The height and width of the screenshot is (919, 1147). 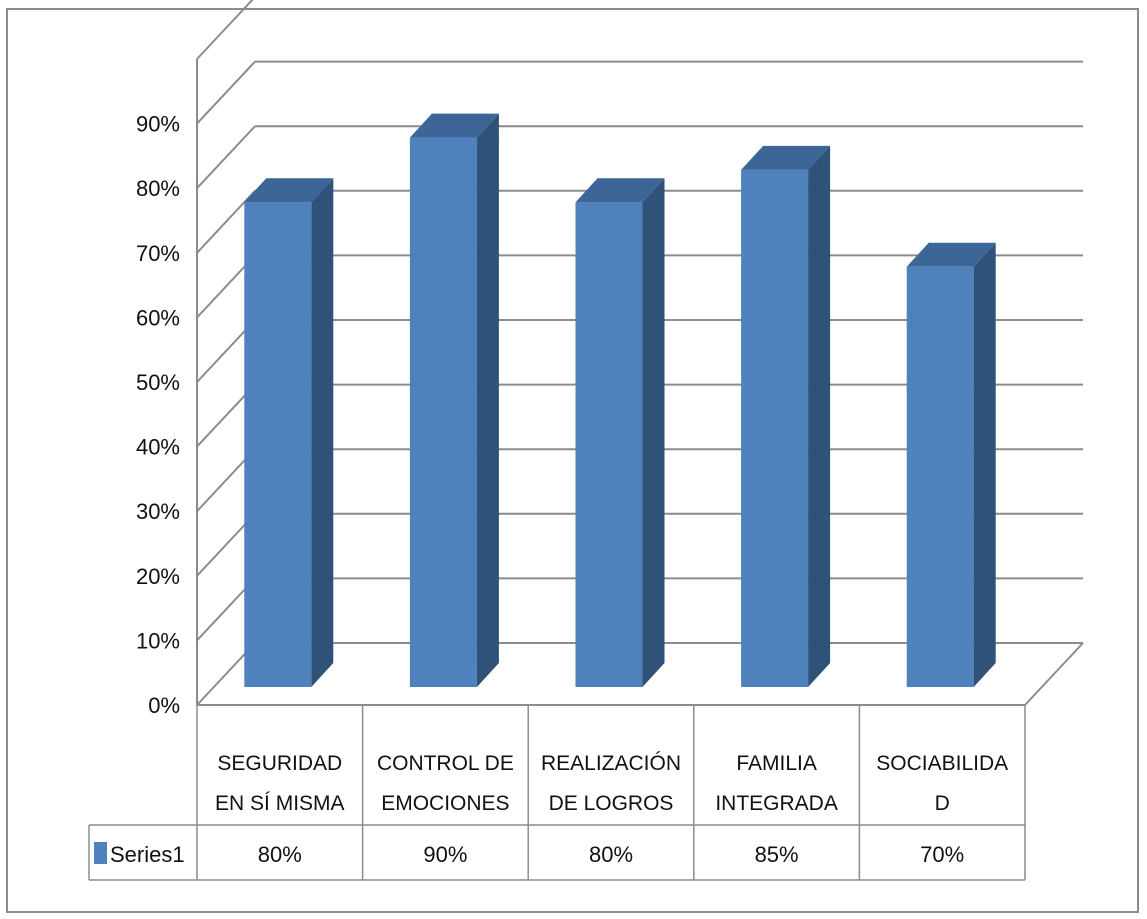 What do you see at coordinates (445, 854) in the screenshot?
I see `data-value-label: 90%` at bounding box center [445, 854].